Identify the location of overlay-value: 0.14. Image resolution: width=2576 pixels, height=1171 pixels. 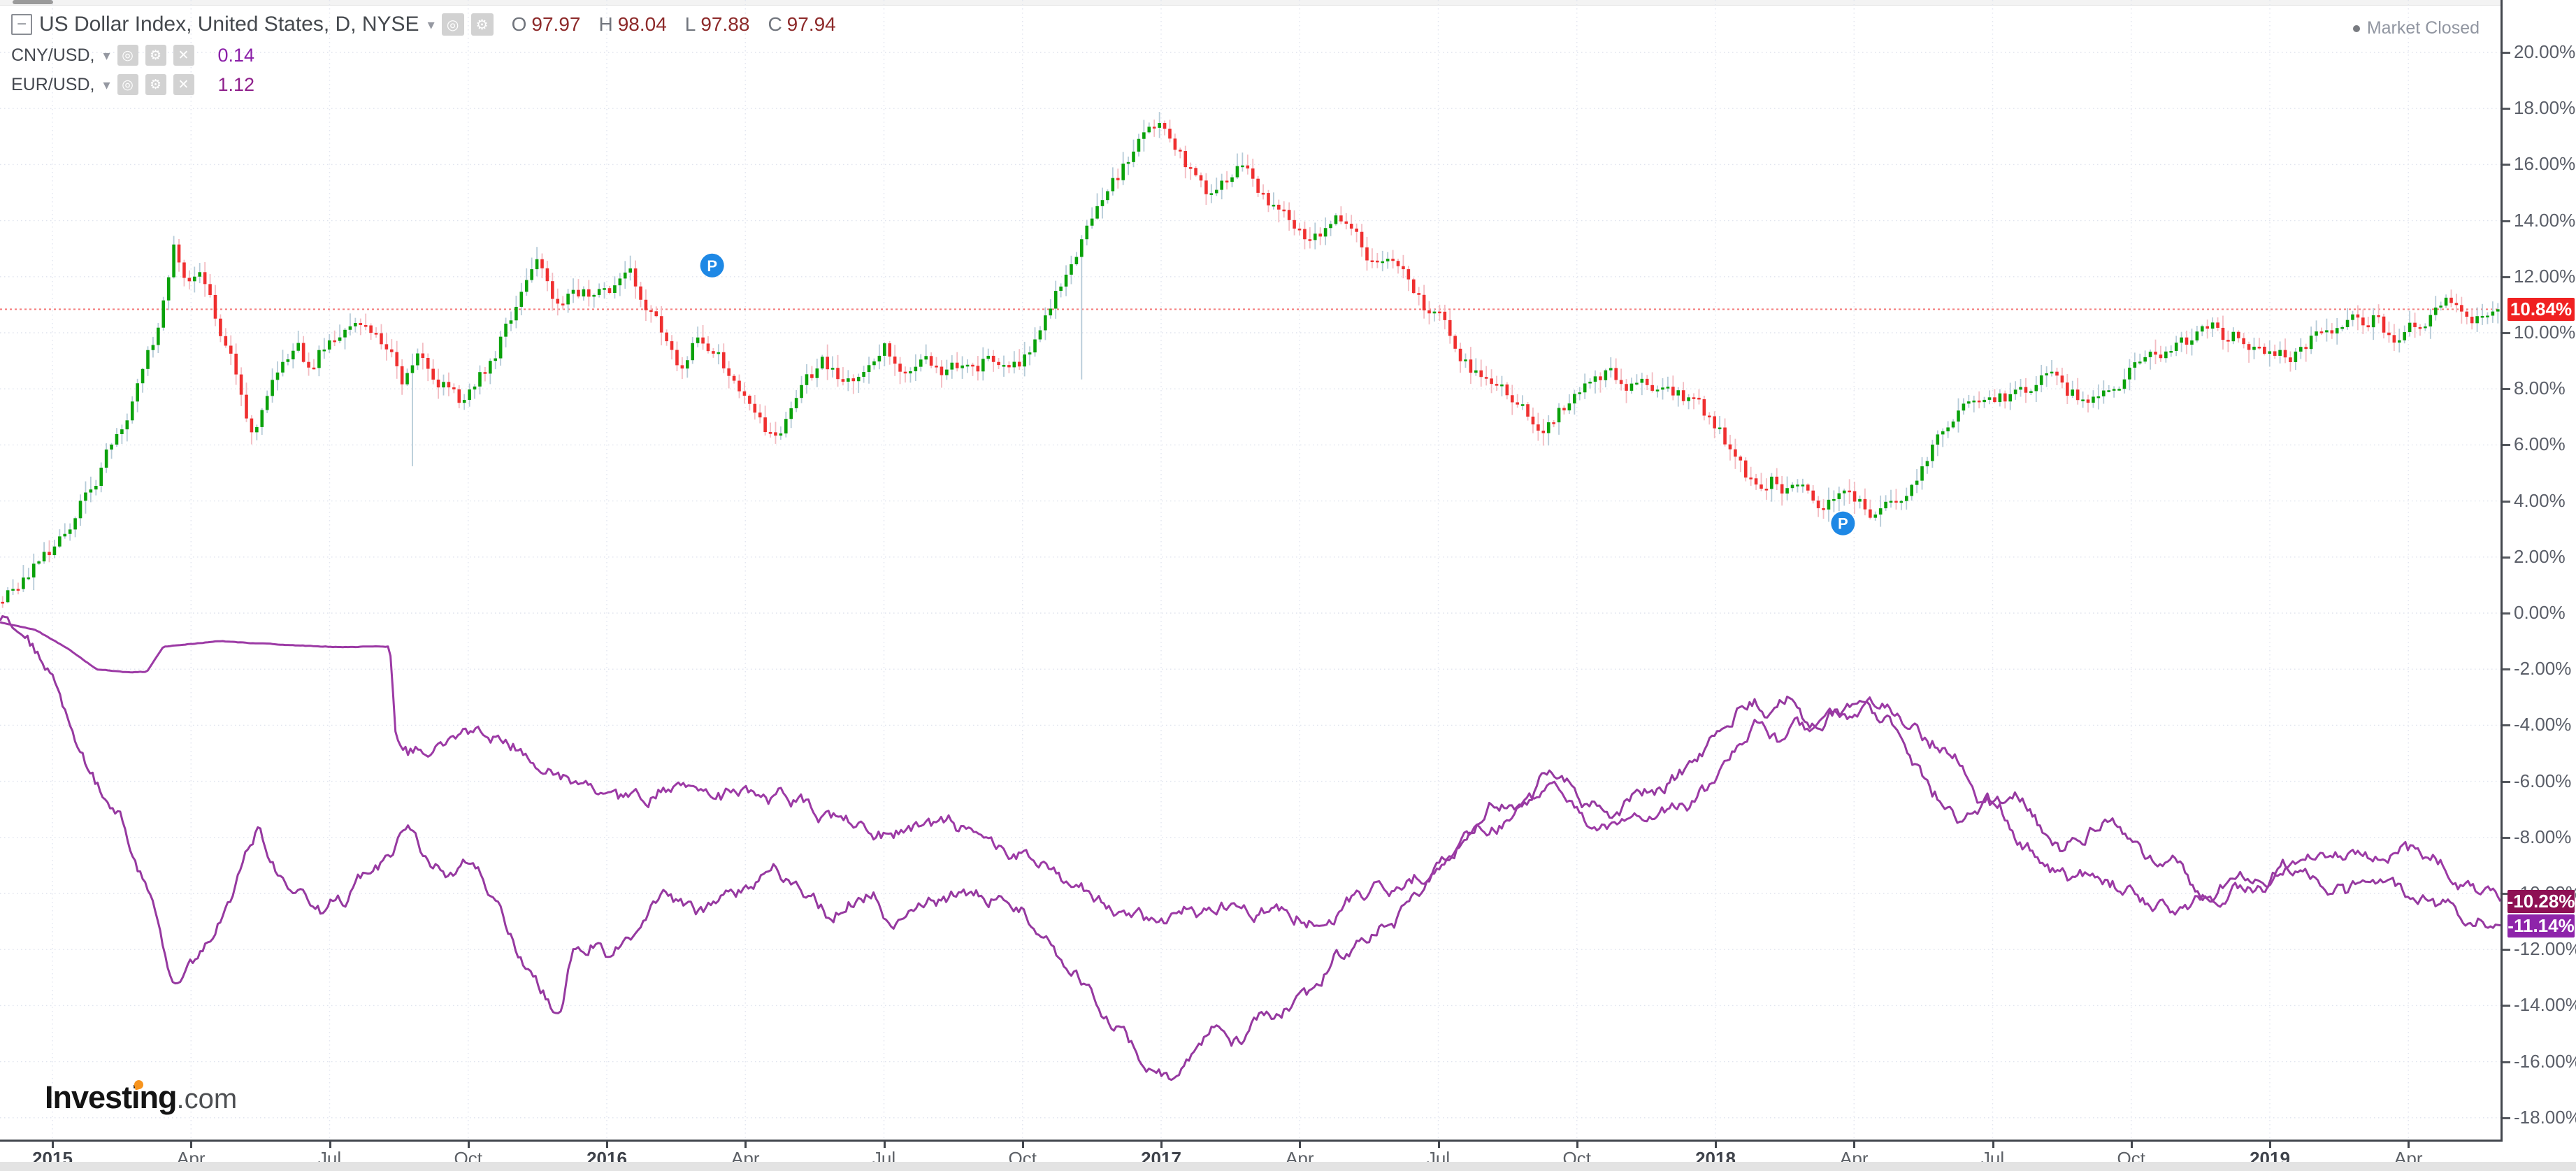
(236, 55).